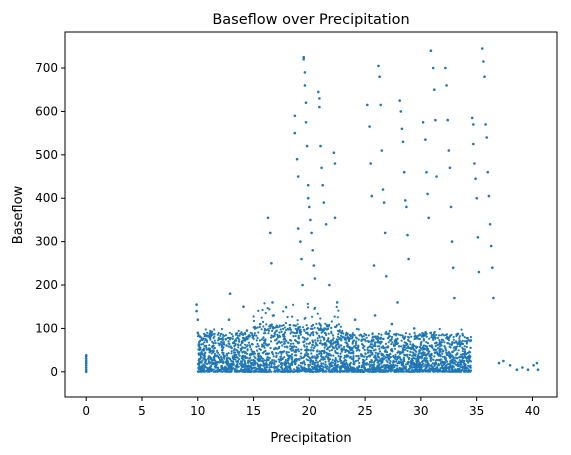  I want to click on y-tick-label: 200, so click(46, 285).